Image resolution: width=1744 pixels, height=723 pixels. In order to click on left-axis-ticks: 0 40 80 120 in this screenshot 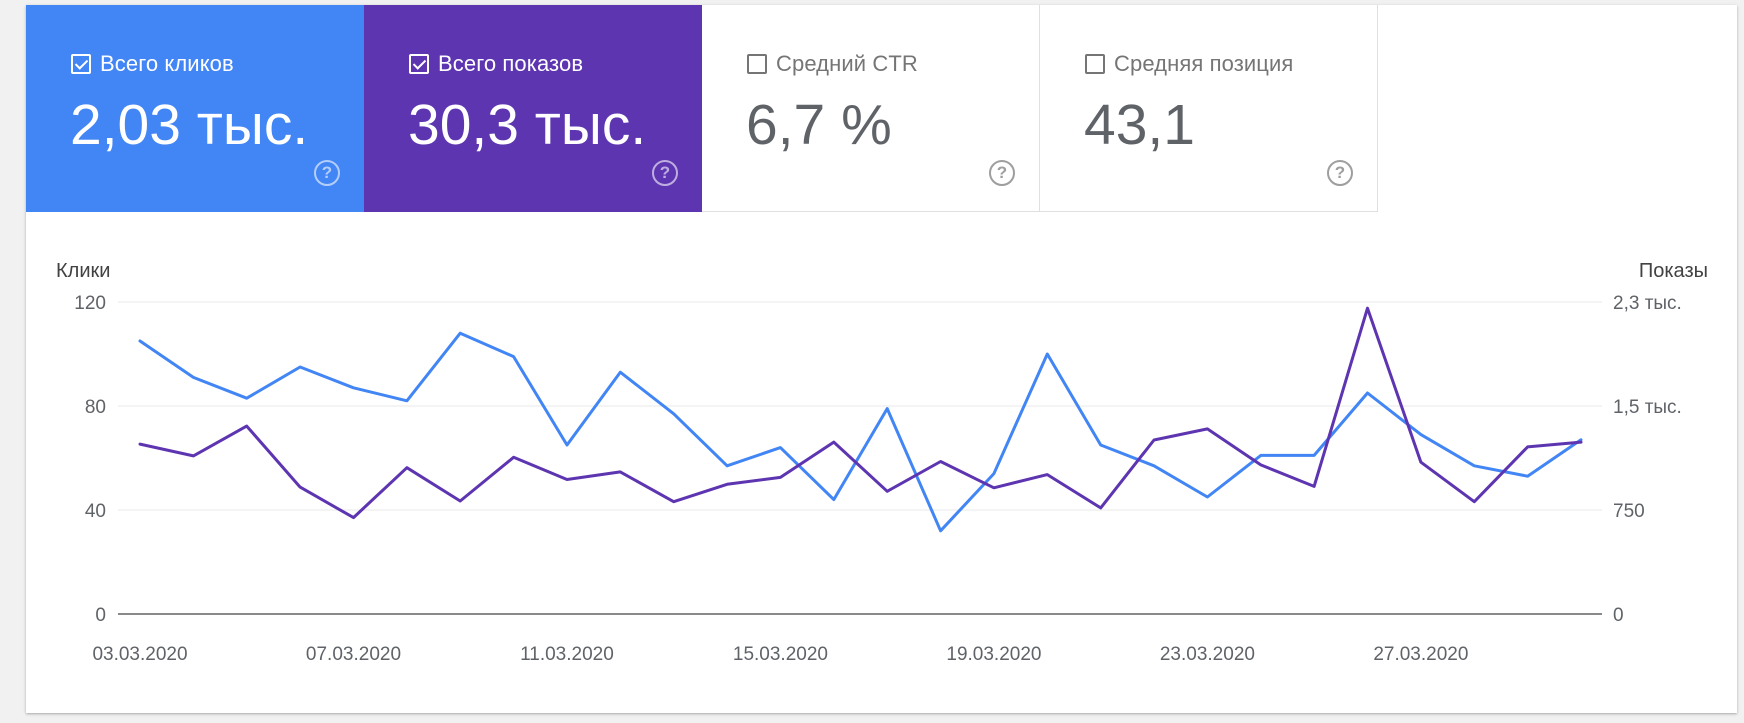, I will do `click(90, 459)`.